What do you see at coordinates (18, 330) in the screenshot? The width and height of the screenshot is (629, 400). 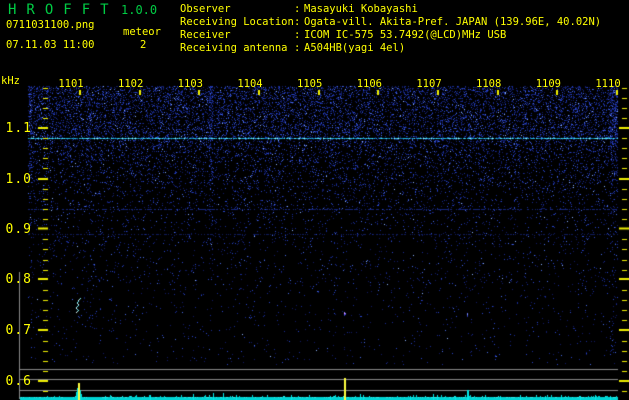 I see `freq-tick-label: 0.7` at bounding box center [18, 330].